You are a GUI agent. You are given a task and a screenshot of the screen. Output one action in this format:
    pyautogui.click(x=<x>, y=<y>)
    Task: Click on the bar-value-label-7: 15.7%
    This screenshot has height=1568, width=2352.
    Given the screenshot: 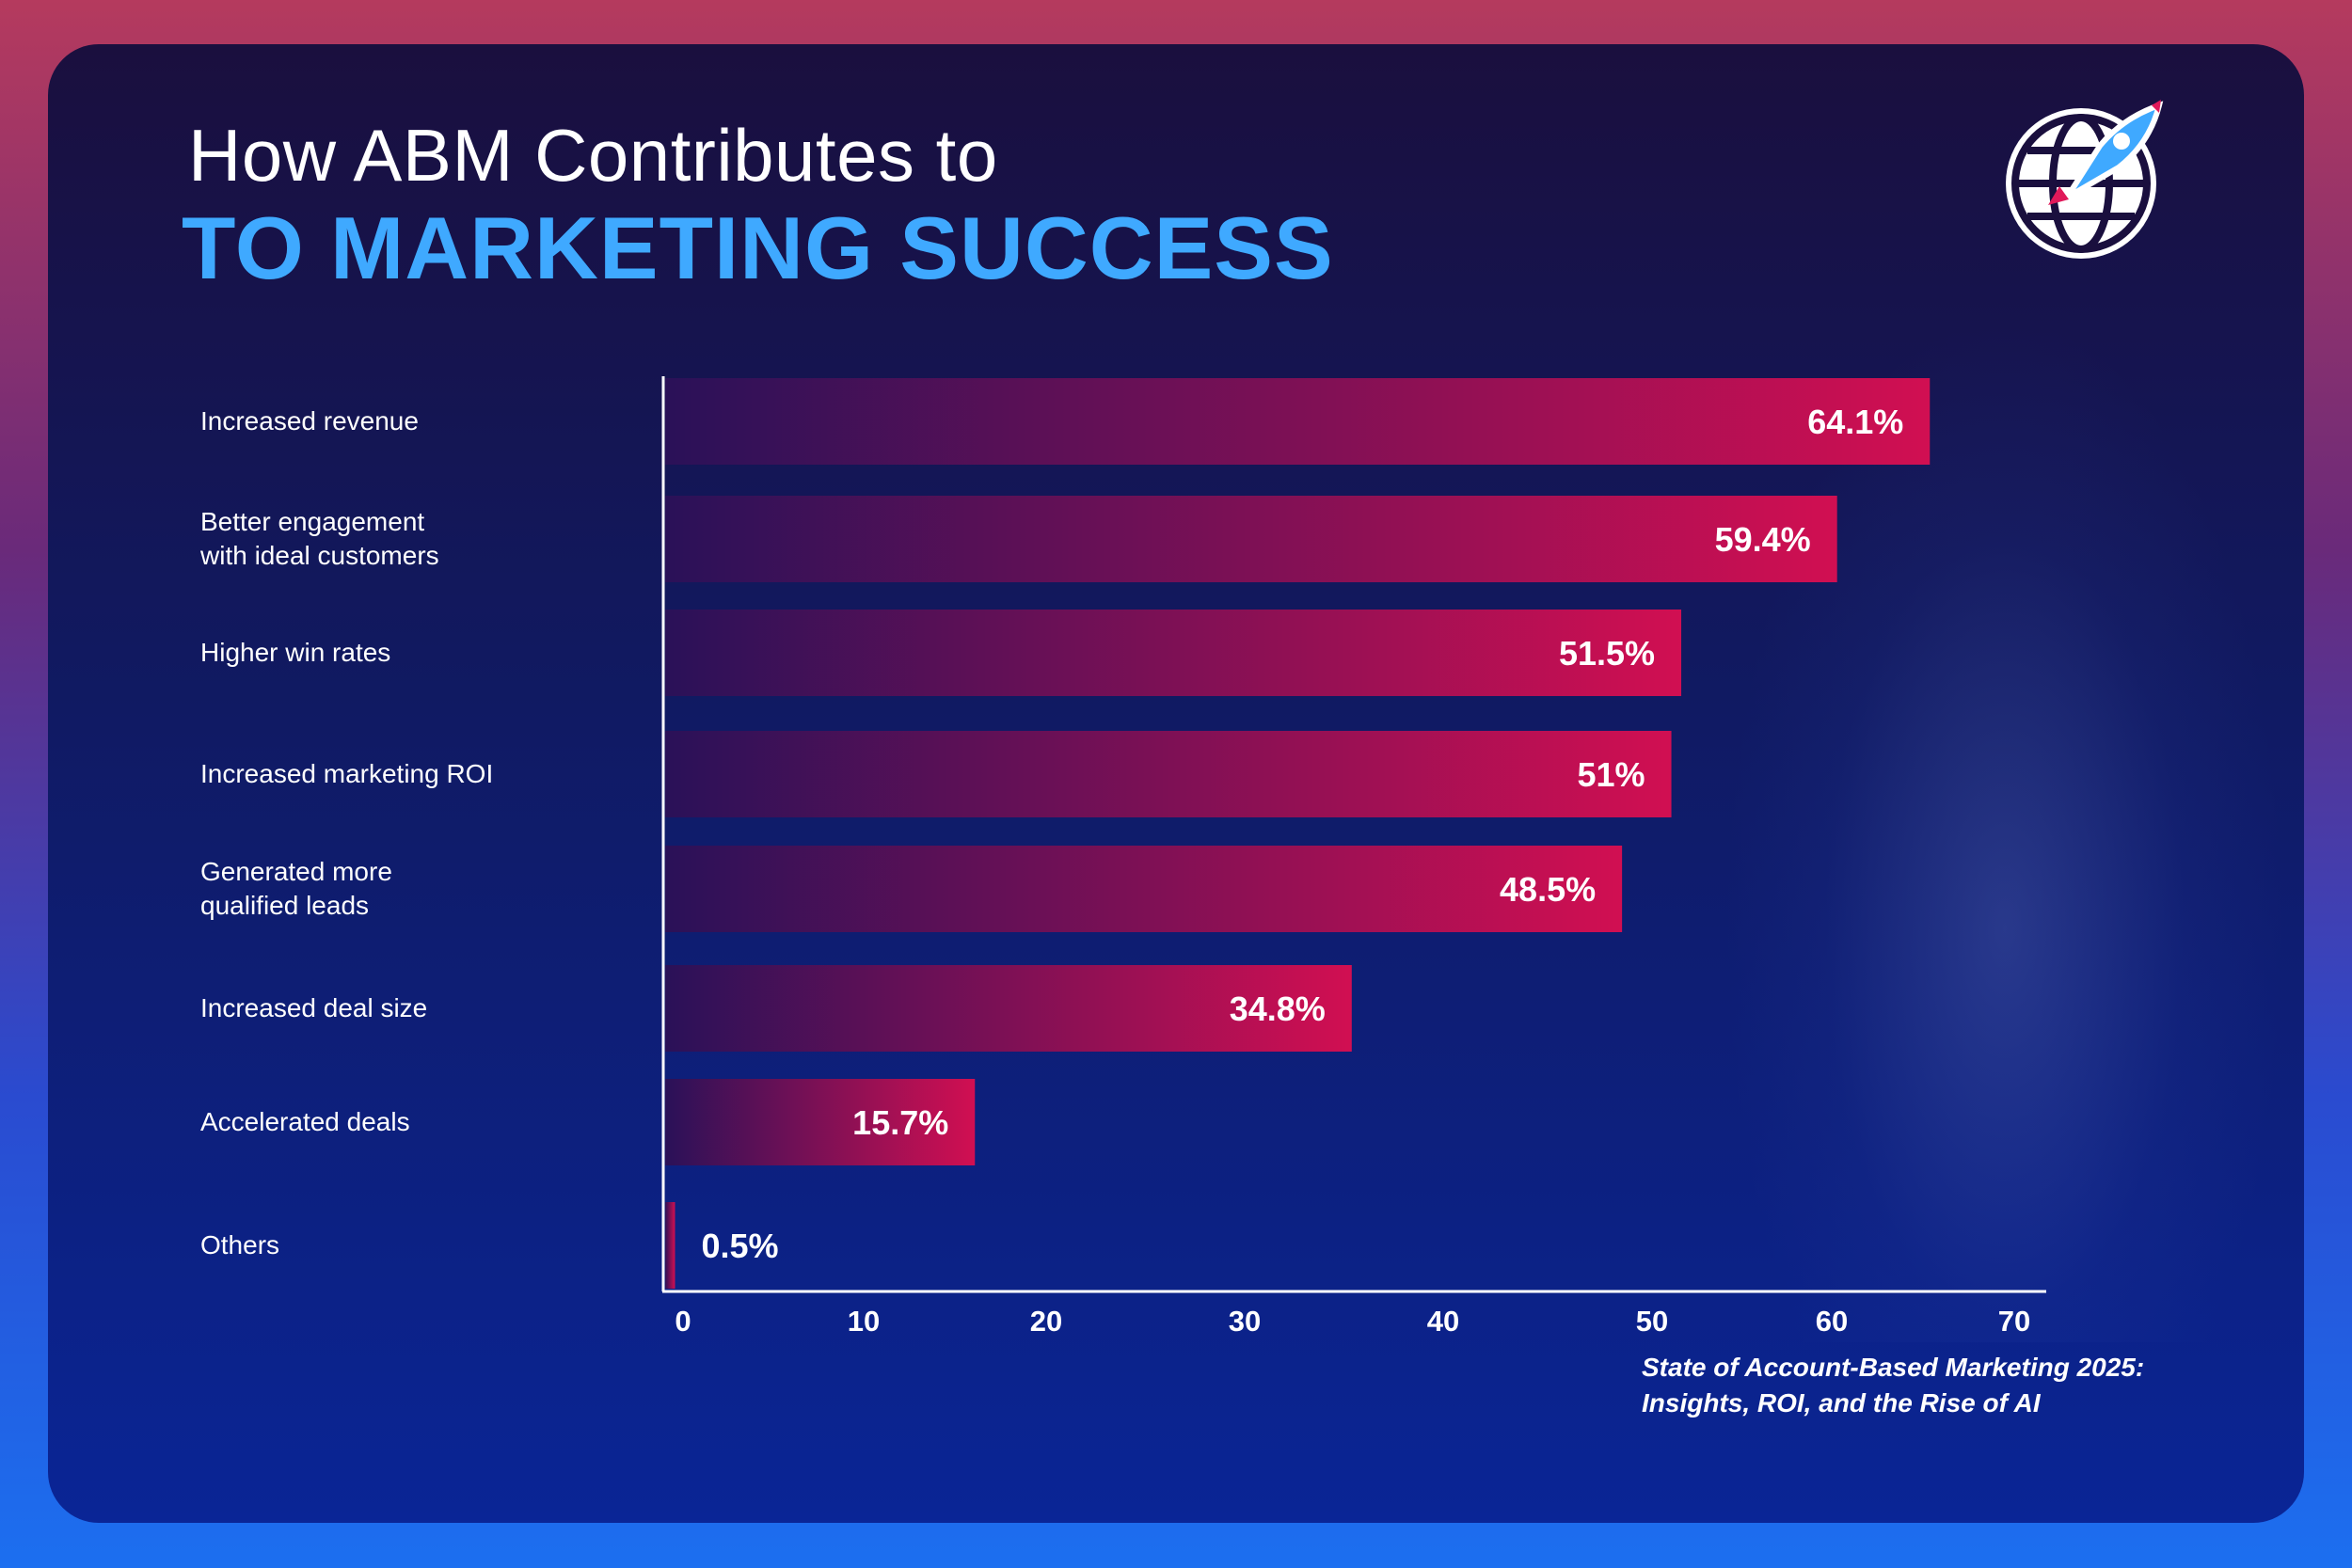 What is the action you would take?
    pyautogui.click(x=900, y=1122)
    